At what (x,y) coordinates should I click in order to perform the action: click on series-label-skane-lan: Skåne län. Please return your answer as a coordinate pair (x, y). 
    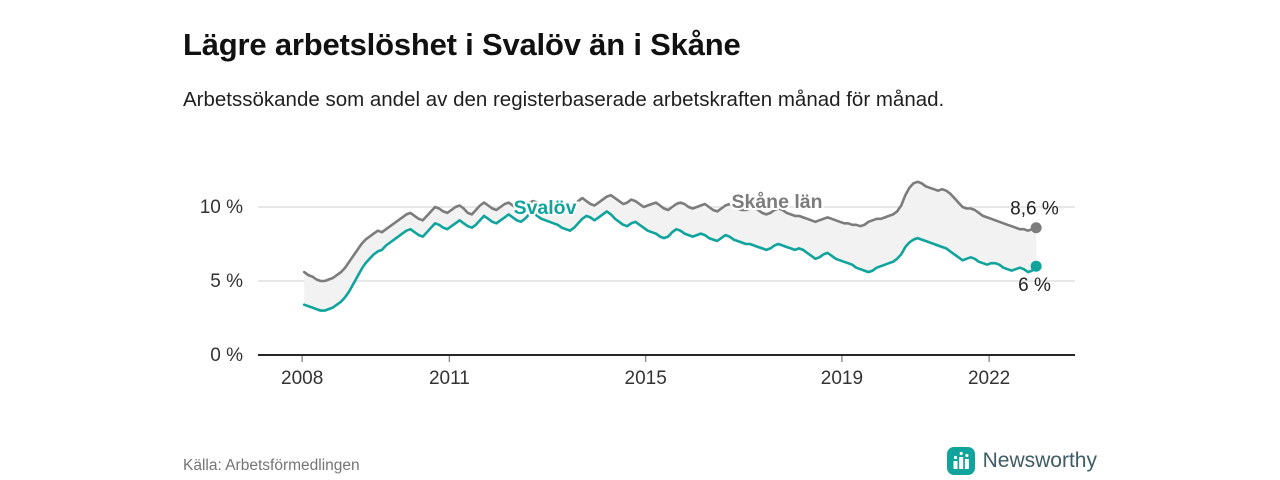
    Looking at the image, I should click on (776, 201).